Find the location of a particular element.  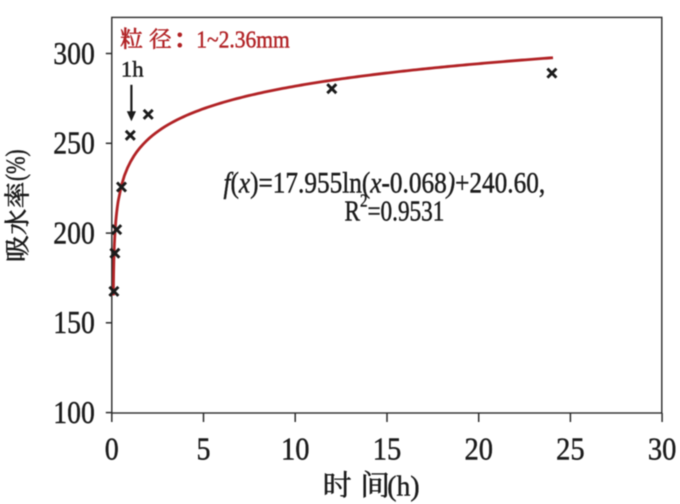

svg-text: f(x)=17.955ln(x-0.068)+240.60, is located at coordinates (385, 182).